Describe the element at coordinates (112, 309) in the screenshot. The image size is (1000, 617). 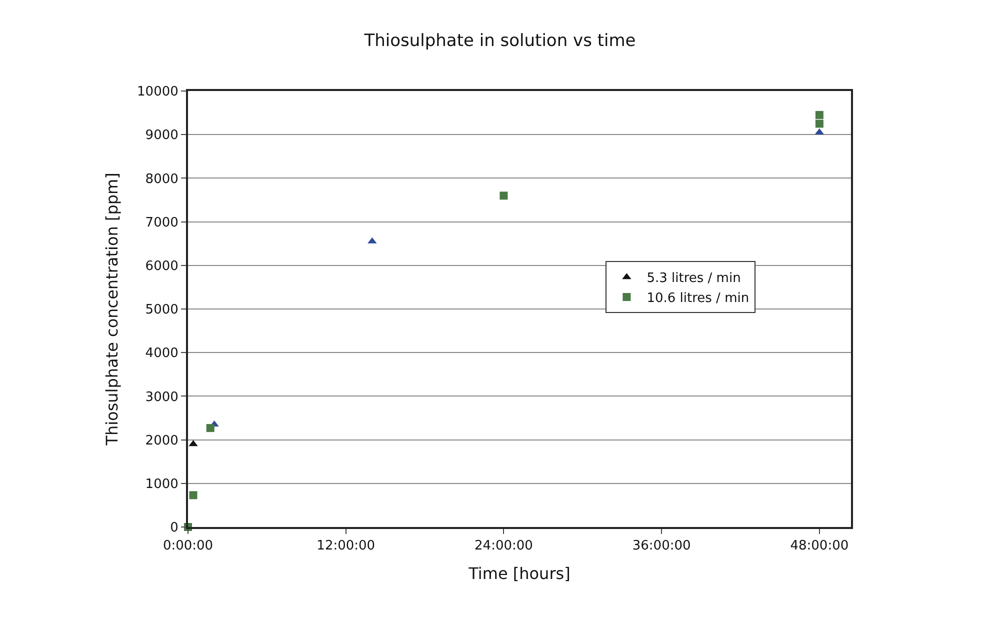
I see `y-axis-title: Thiosulphate concentration [ppm]` at that location.